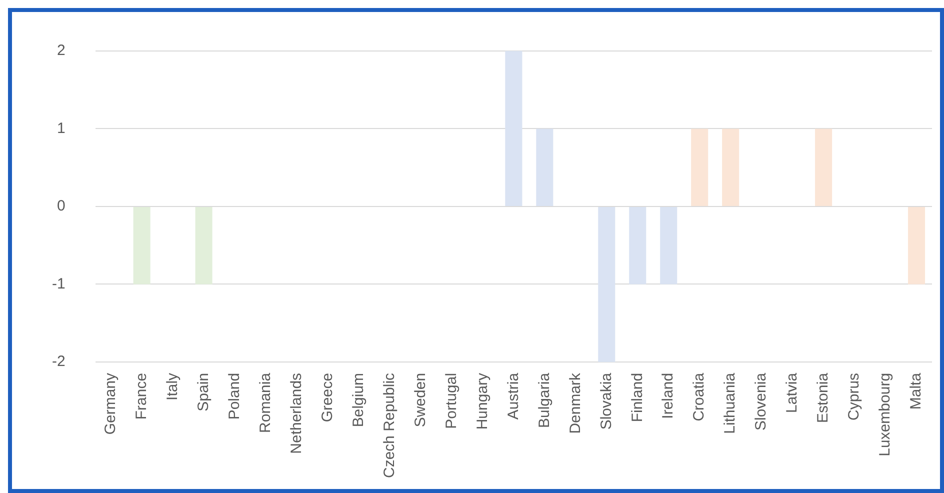 This screenshot has width=944, height=493. Describe the element at coordinates (61, 51) in the screenshot. I see `y-tick-label: 2` at that location.